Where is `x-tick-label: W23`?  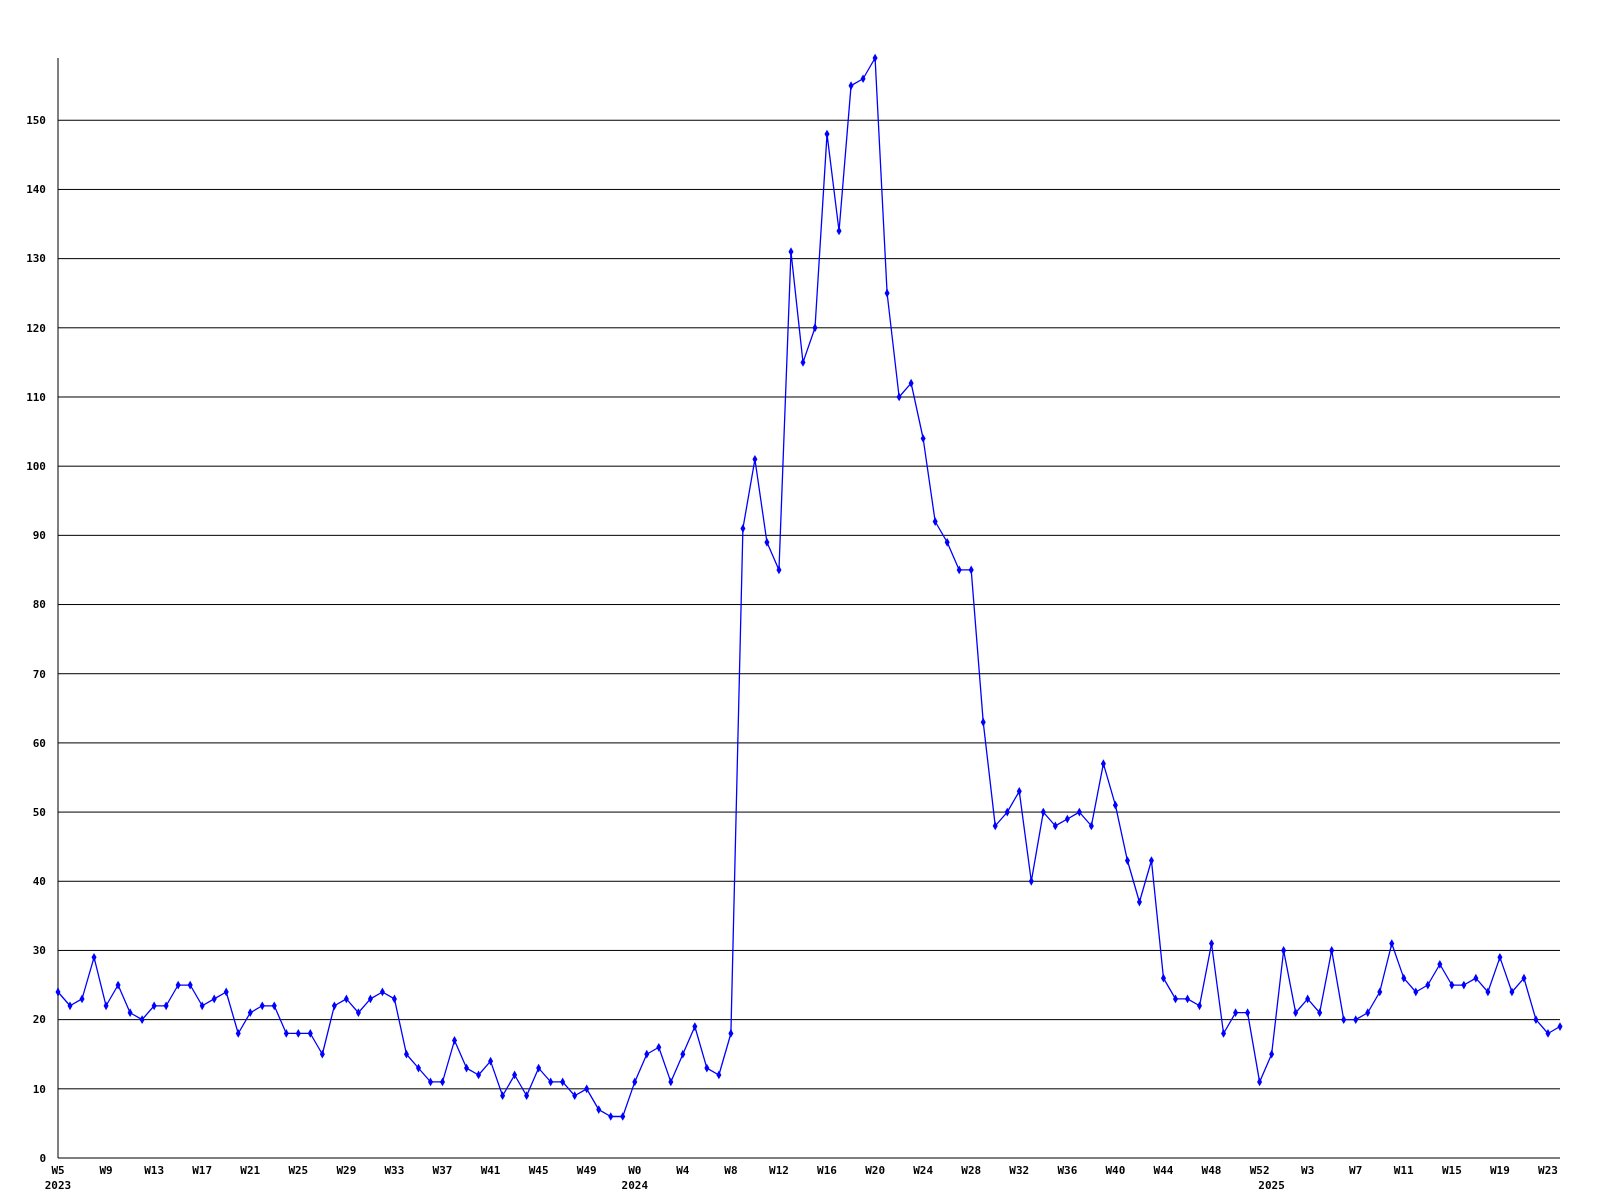
x-tick-label: W23 is located at coordinates (1548, 1170).